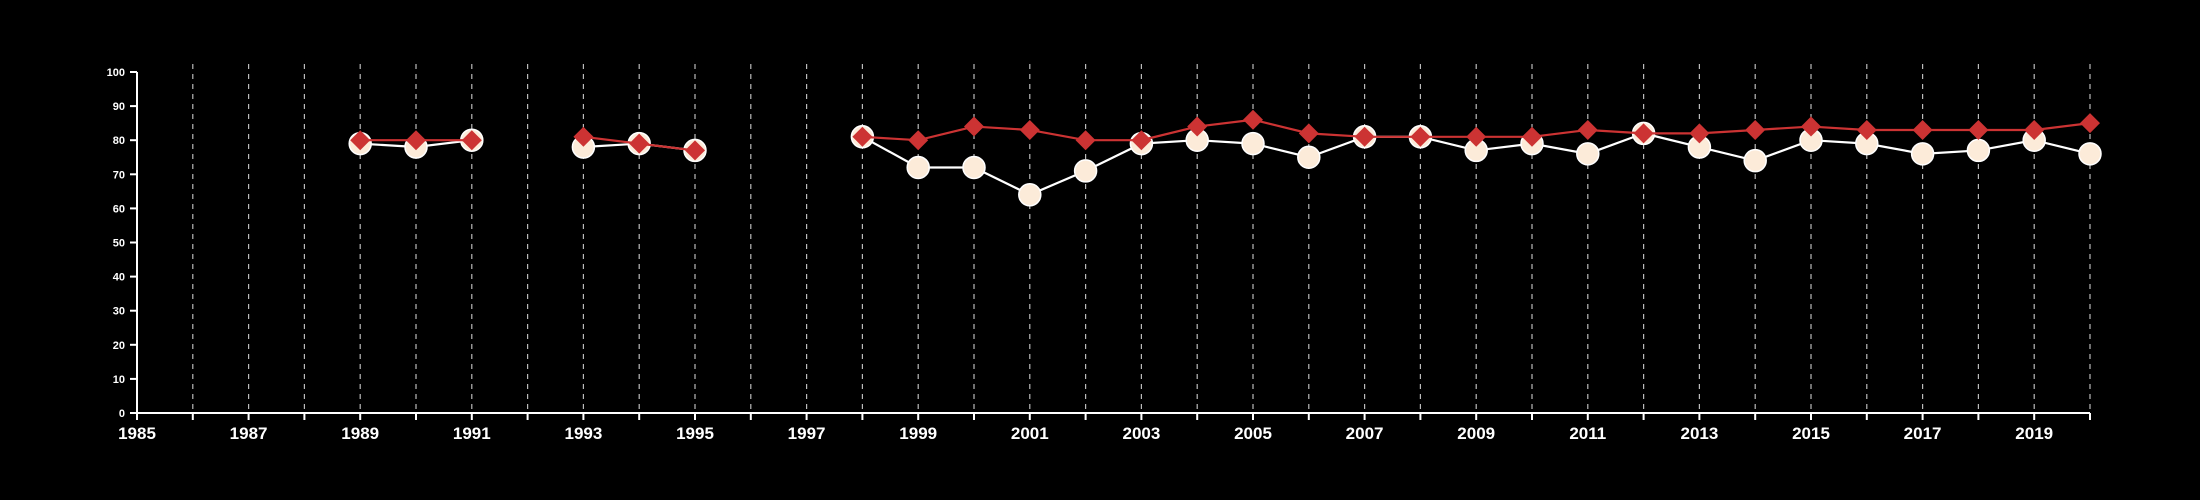 The image size is (2200, 500). What do you see at coordinates (695, 433) in the screenshot?
I see `x-tick-label: 1995` at bounding box center [695, 433].